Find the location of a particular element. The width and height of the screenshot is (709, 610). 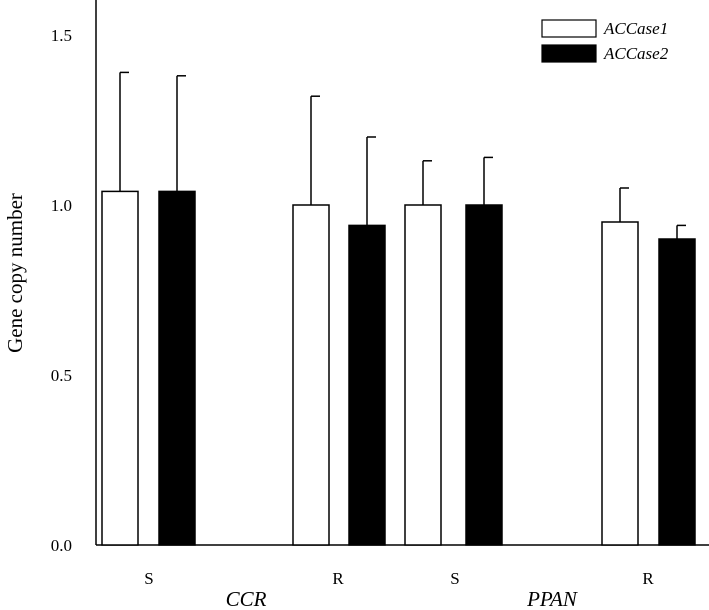

legend-swatch-accase1 is located at coordinates (569, 28).